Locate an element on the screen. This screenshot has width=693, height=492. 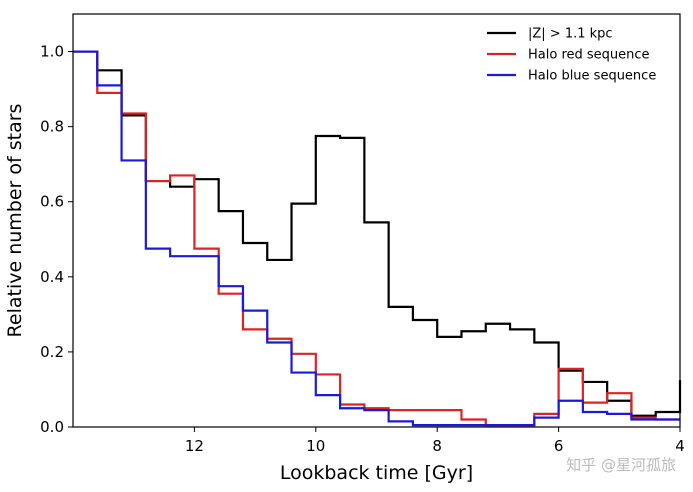
watermark: 知乎 @星河孤旅 is located at coordinates (621, 465).